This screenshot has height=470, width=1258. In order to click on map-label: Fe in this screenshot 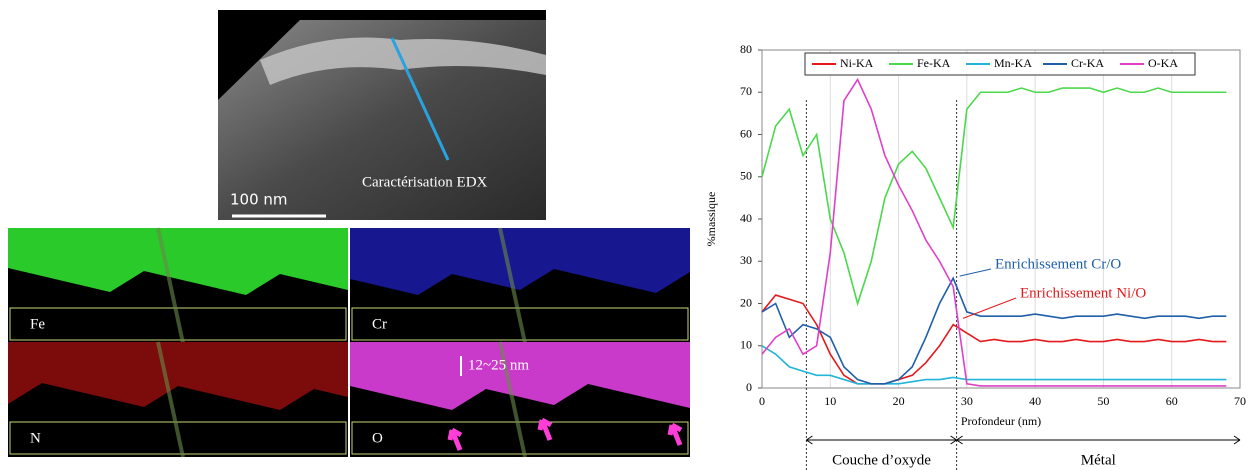, I will do `click(37, 324)`.